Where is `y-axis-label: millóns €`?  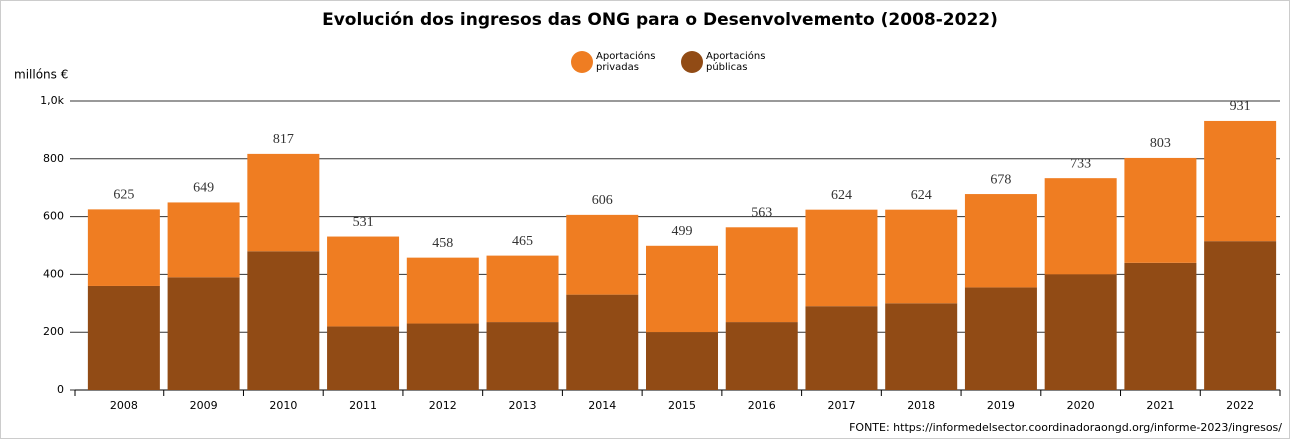
y-axis-label: millóns € is located at coordinates (41, 75).